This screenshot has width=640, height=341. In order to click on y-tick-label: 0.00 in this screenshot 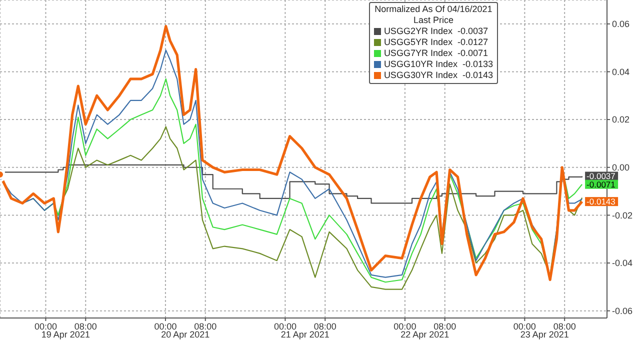, I will do `click(621, 167)`.